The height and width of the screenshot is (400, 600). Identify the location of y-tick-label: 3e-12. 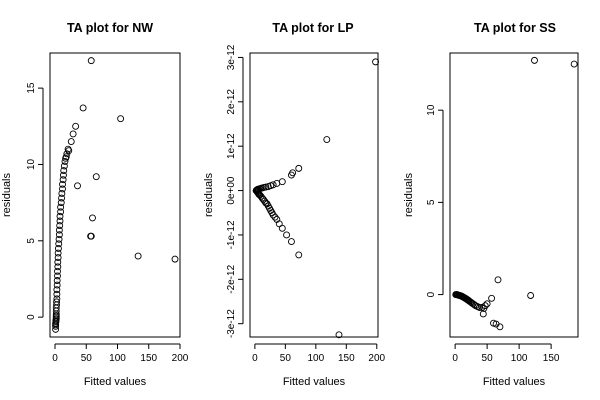
(231, 57).